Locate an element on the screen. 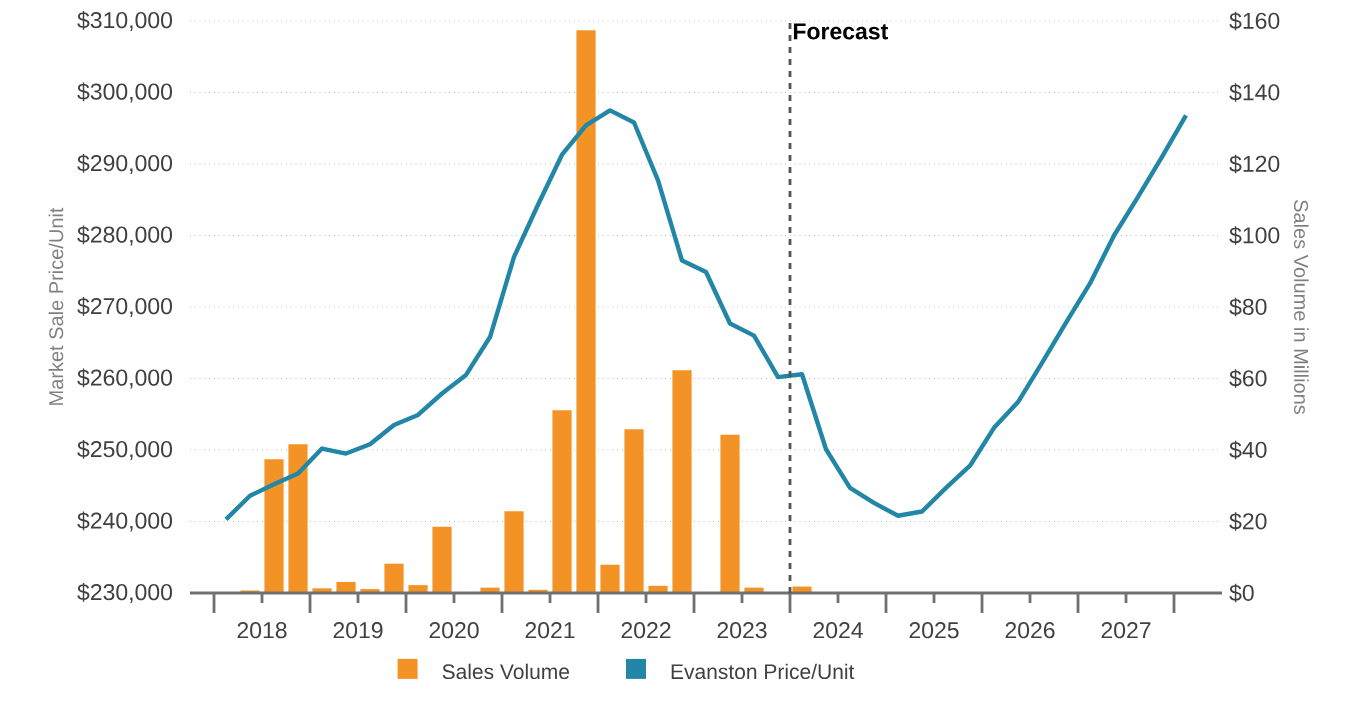 The width and height of the screenshot is (1370, 709). x-tick-label: 2027 is located at coordinates (1126, 630).